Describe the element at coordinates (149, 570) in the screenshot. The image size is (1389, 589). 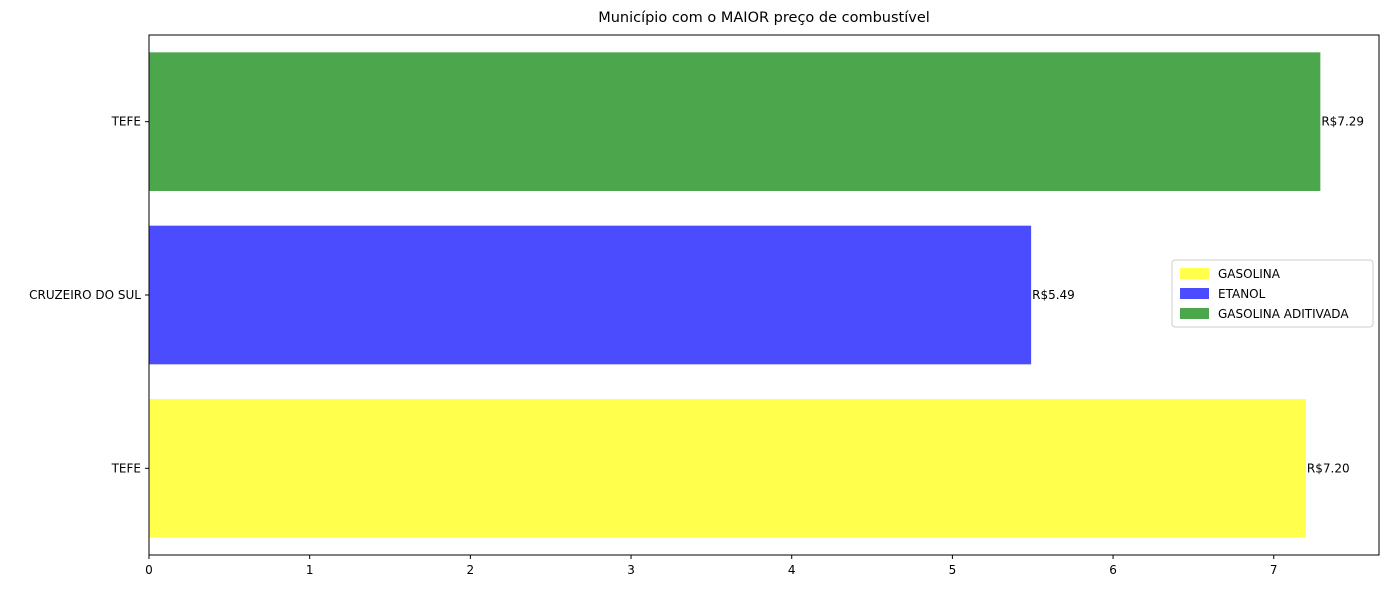
I see `x-tick-label: 0` at that location.